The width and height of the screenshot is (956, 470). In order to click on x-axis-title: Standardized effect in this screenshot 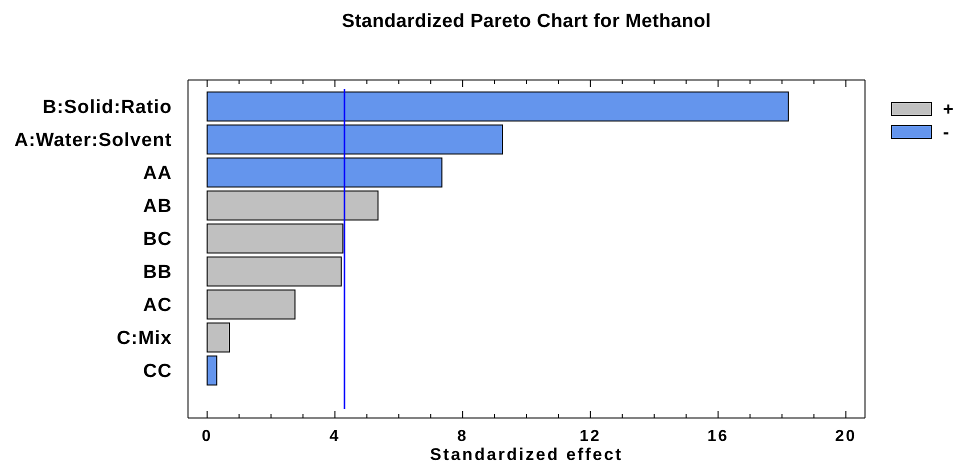, I will do `click(526, 454)`.